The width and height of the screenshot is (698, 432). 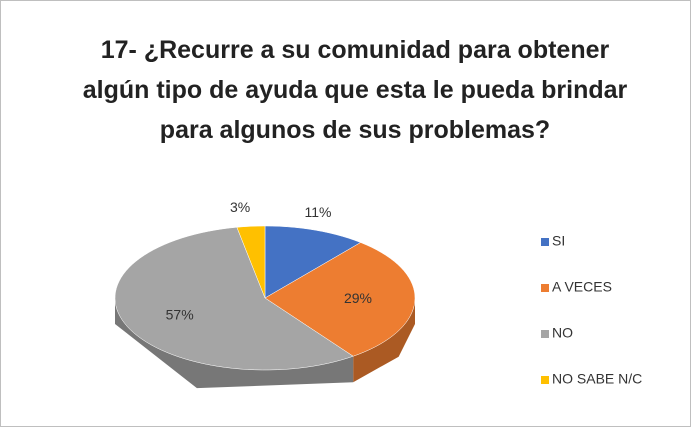 I want to click on data-label: 3%, so click(x=240, y=207).